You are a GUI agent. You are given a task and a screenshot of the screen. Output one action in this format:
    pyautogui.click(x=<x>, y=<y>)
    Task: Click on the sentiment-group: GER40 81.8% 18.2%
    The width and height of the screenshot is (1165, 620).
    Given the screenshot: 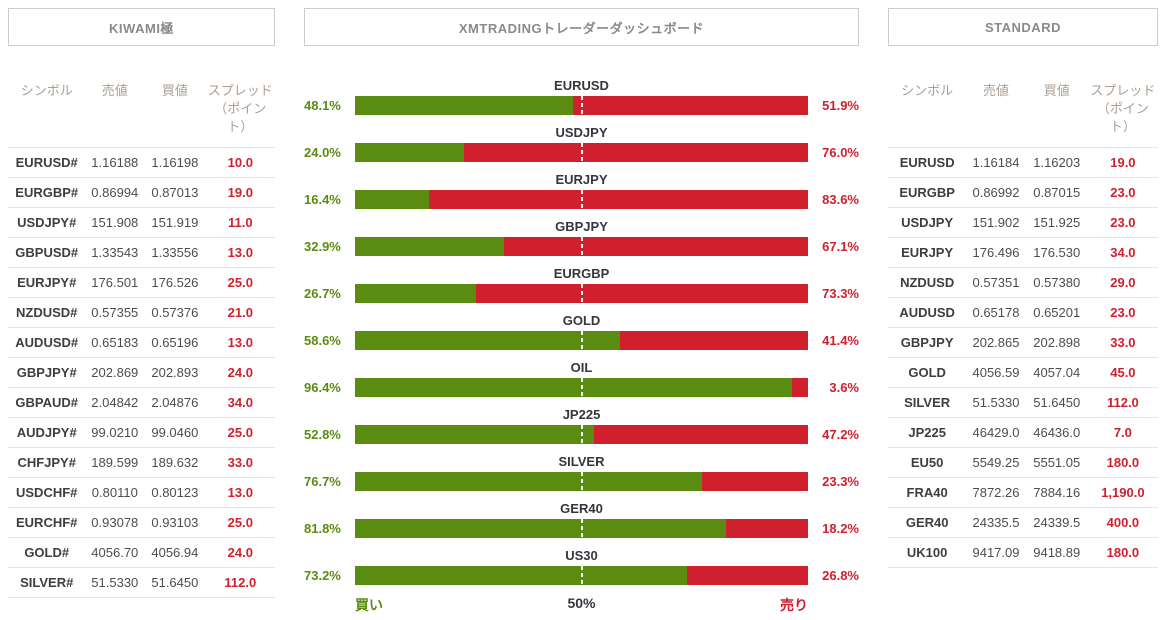 What is the action you would take?
    pyautogui.click(x=581, y=519)
    